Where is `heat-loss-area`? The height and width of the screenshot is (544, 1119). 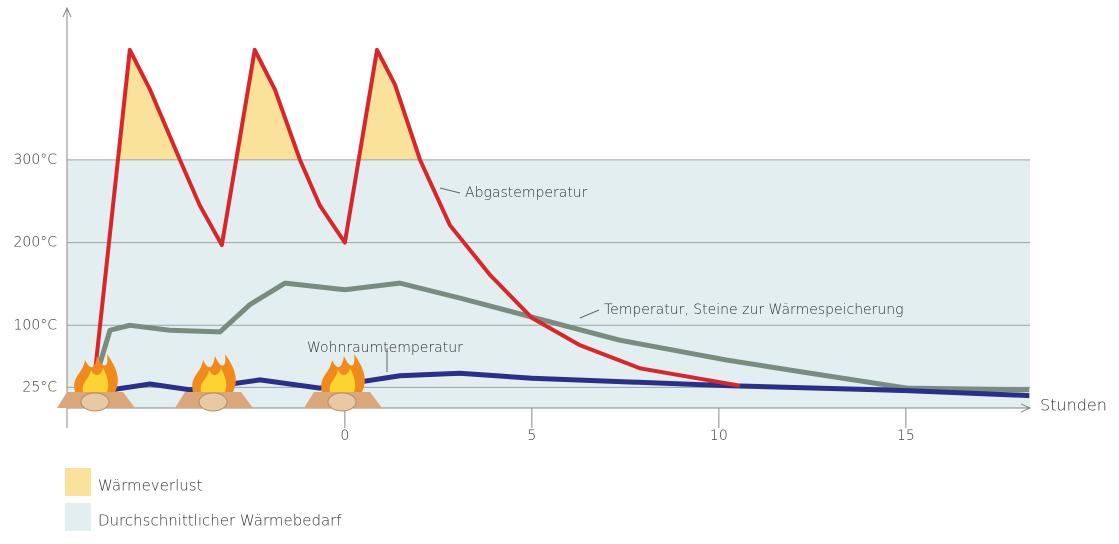 heat-loss-area is located at coordinates (417, 104).